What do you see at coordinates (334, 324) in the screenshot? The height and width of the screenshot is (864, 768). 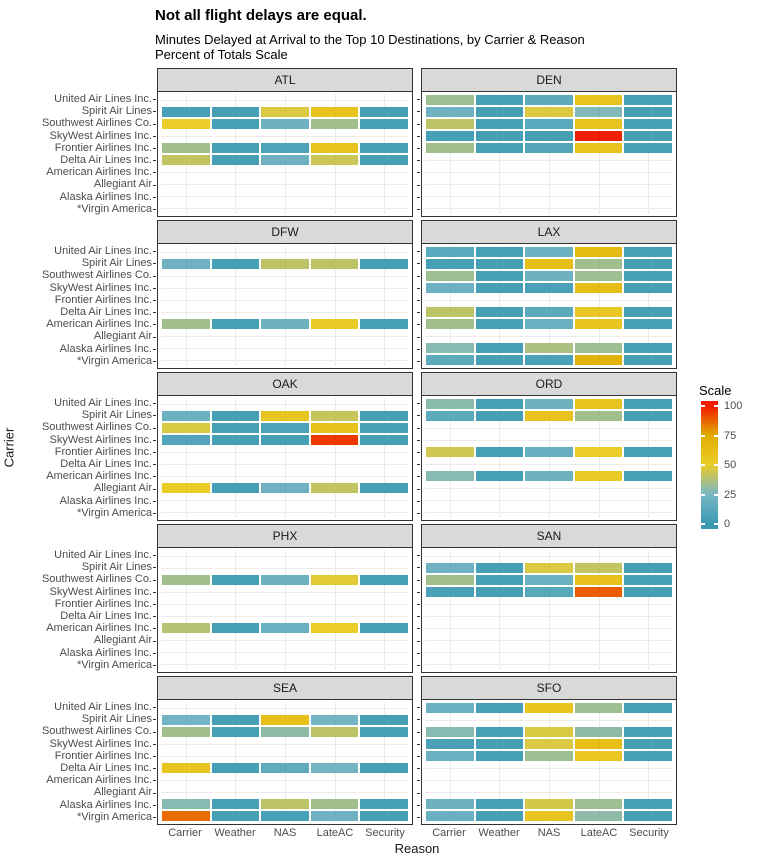 I see `tile-dfw-american-airlines-inc-lateac` at bounding box center [334, 324].